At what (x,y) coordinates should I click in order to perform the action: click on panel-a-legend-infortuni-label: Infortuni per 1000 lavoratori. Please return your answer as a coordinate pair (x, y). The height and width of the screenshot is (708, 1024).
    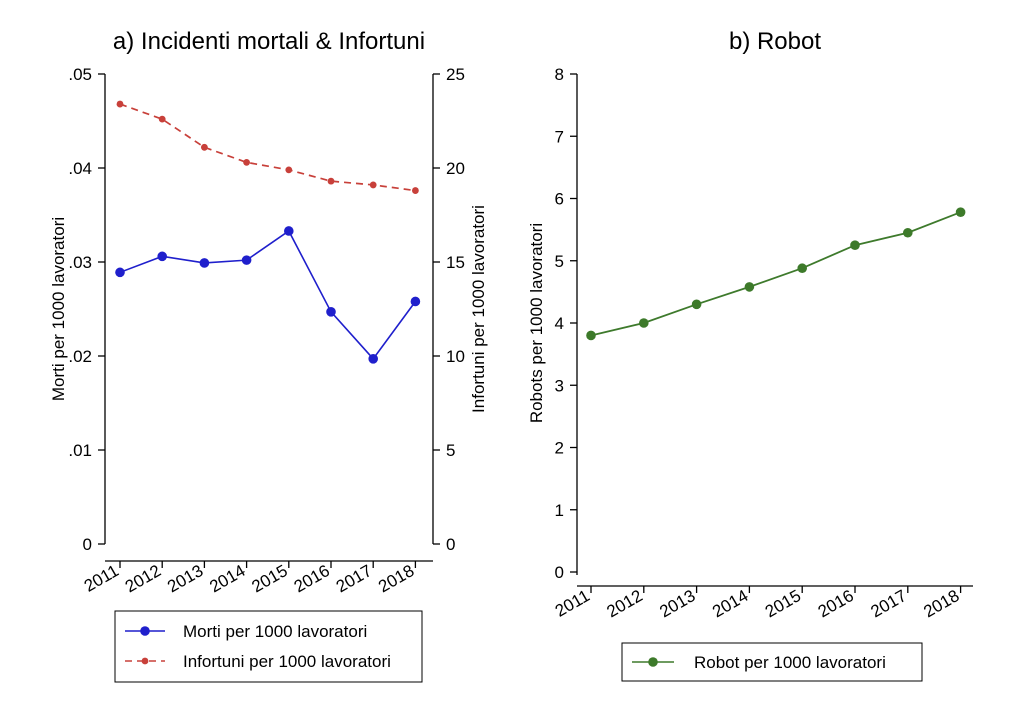
    Looking at the image, I should click on (287, 661).